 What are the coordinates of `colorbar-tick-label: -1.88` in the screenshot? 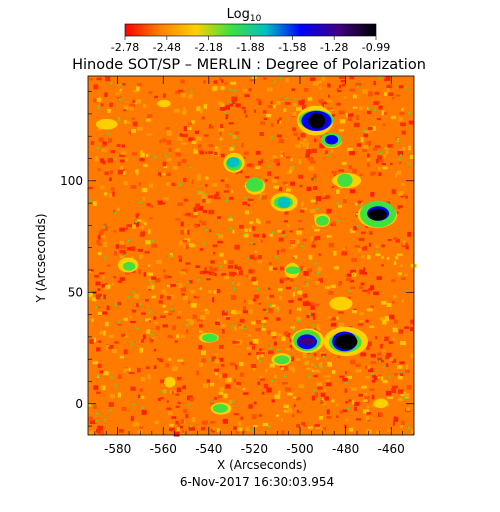 It's located at (250, 47).